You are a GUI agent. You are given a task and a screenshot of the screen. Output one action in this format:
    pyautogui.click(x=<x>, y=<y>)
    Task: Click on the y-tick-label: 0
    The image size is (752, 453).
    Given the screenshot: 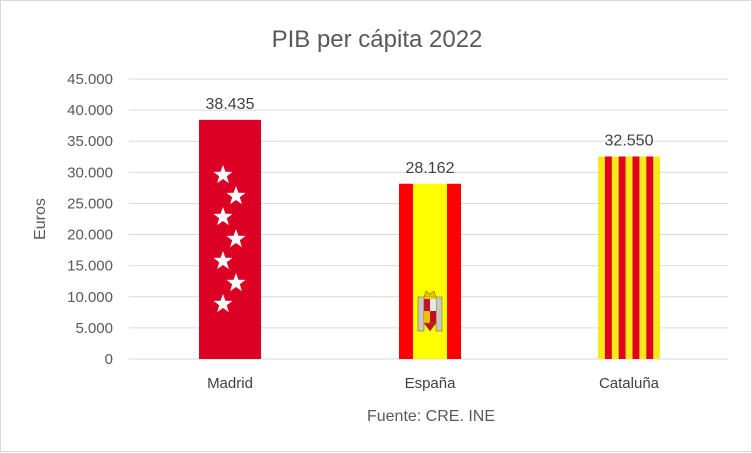 What is the action you would take?
    pyautogui.click(x=109, y=359)
    